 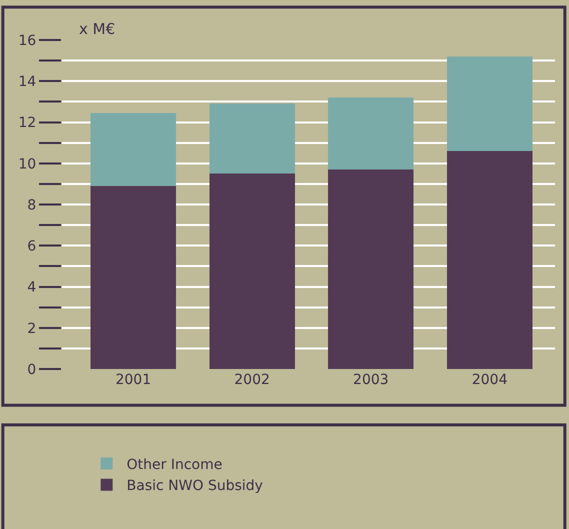 What do you see at coordinates (31, 328) in the screenshot?
I see `y-tick-label: 2` at bounding box center [31, 328].